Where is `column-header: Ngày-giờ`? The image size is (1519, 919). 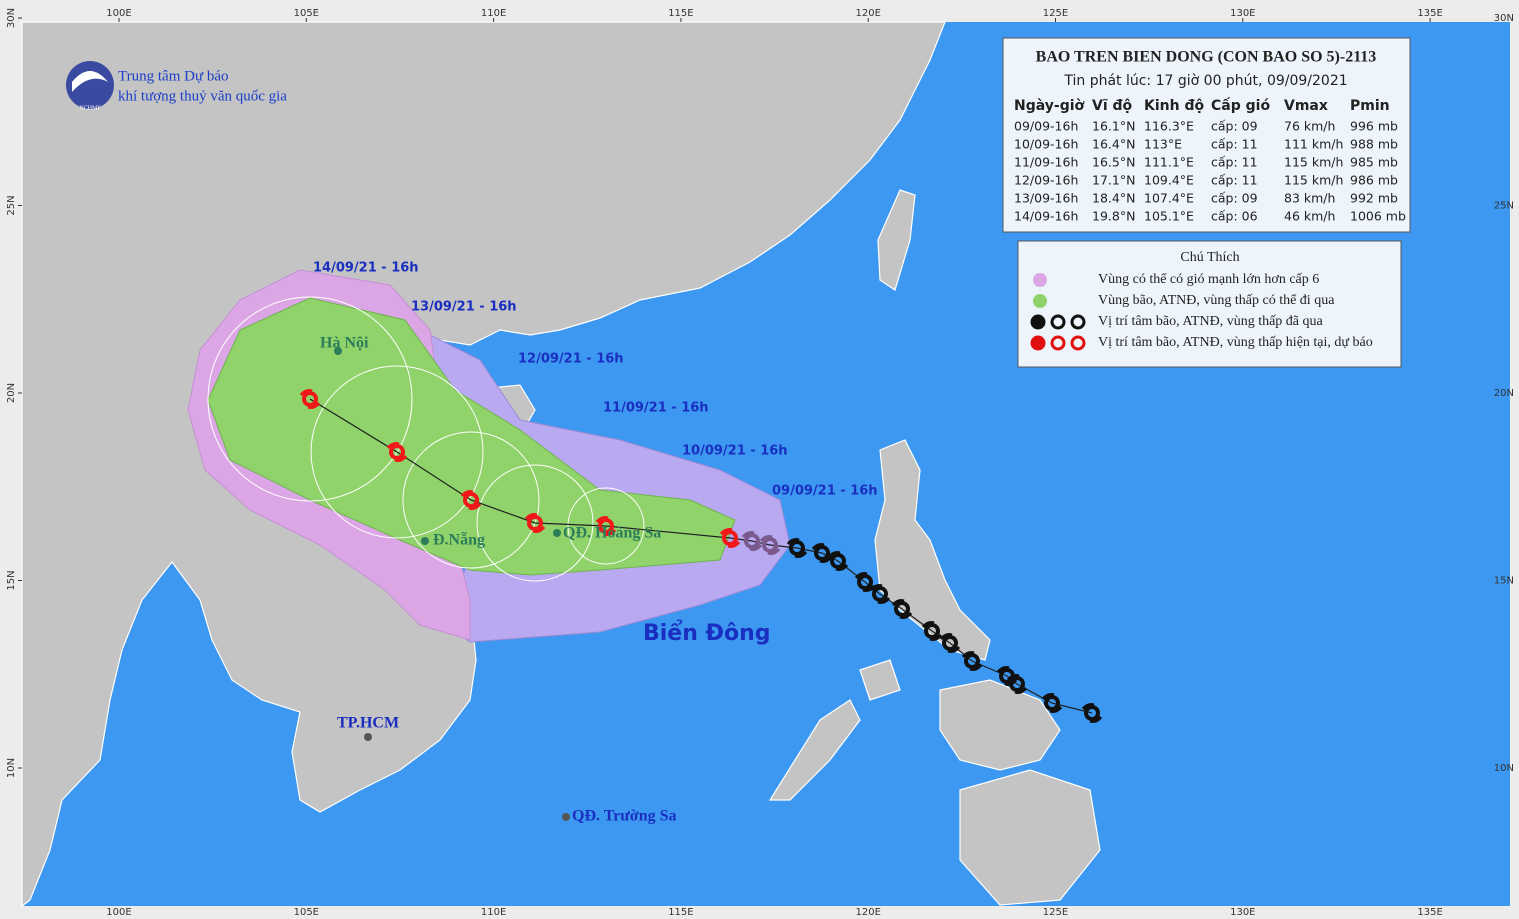
column-header: Ngày-giờ is located at coordinates (1049, 106).